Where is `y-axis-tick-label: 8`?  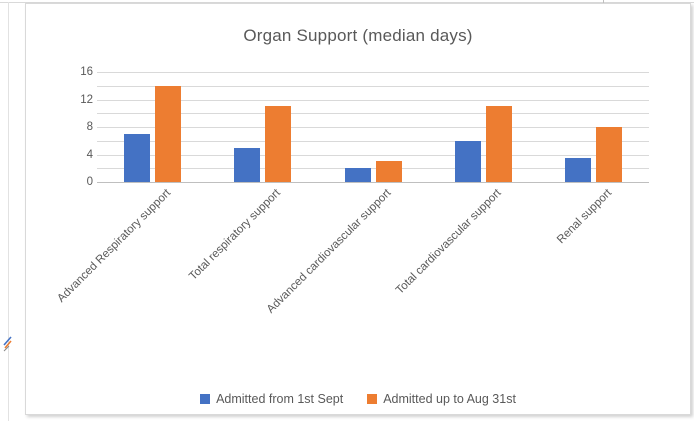
y-axis-tick-label: 8 is located at coordinates (89, 127).